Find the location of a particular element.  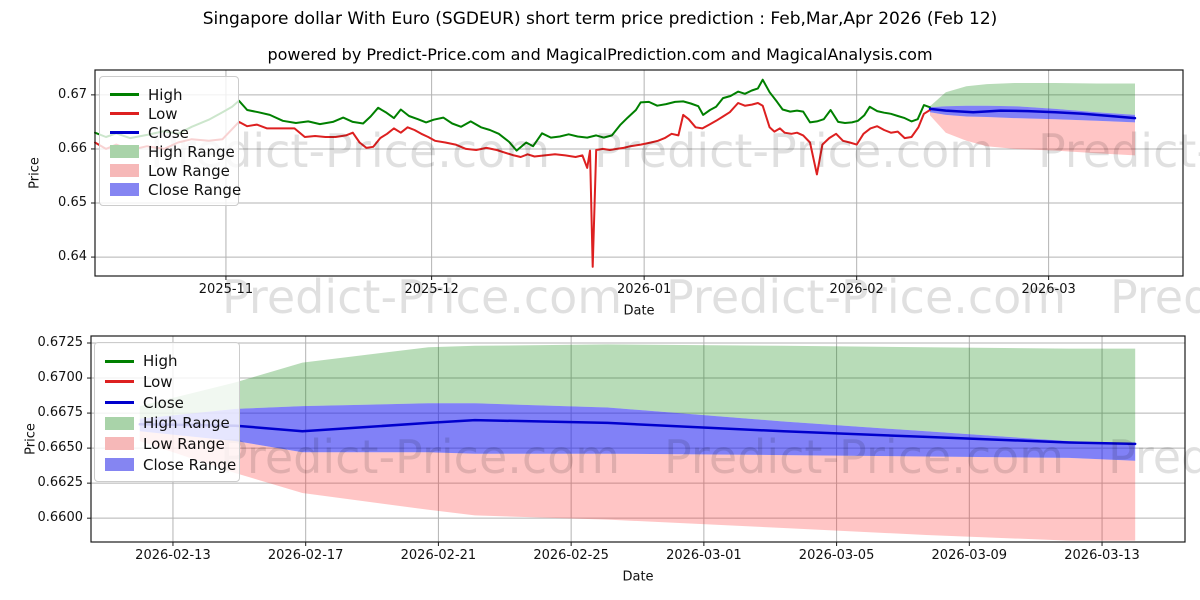

x-tick-label: 2026-02-17 is located at coordinates (305, 555).